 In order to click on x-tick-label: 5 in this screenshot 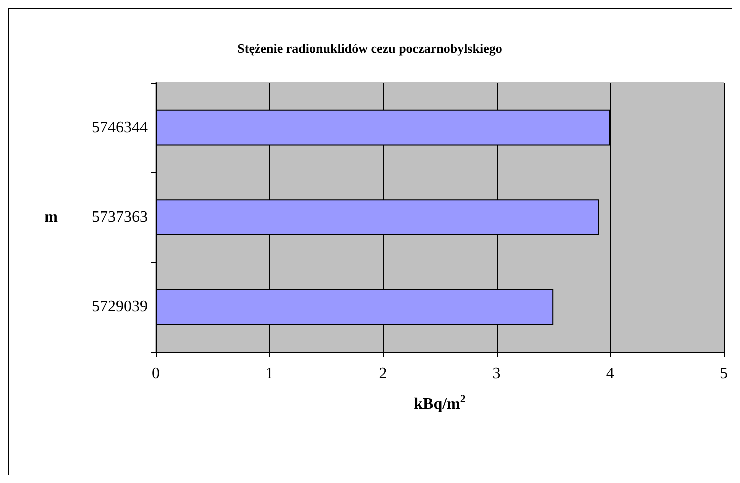, I will do `click(724, 374)`.